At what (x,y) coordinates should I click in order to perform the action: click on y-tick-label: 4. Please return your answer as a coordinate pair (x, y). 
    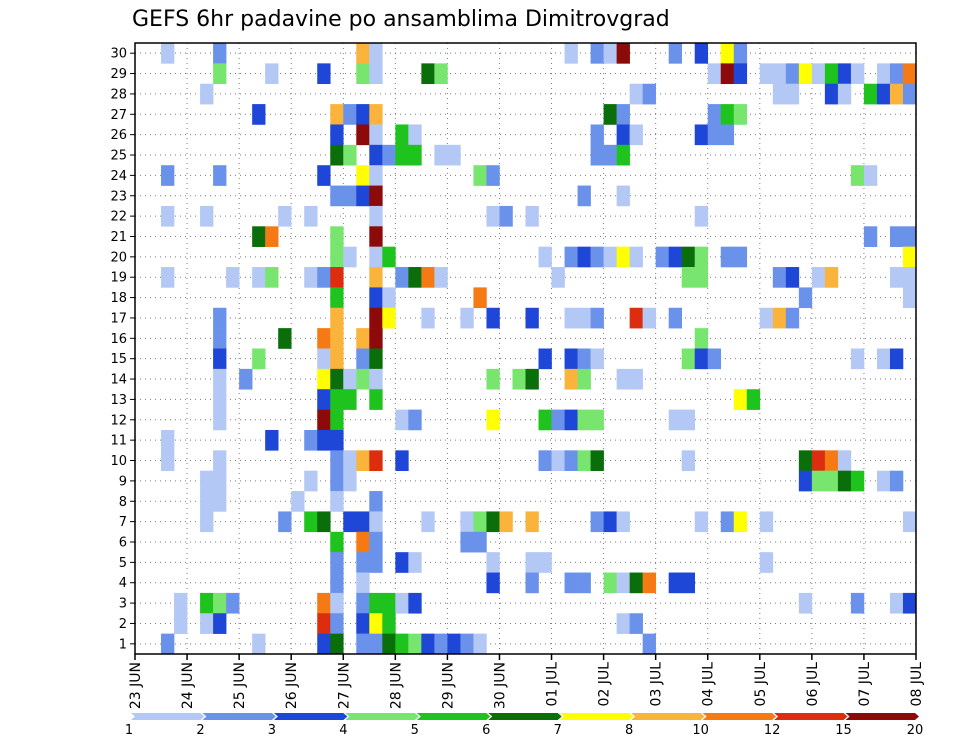
    Looking at the image, I should click on (123, 583).